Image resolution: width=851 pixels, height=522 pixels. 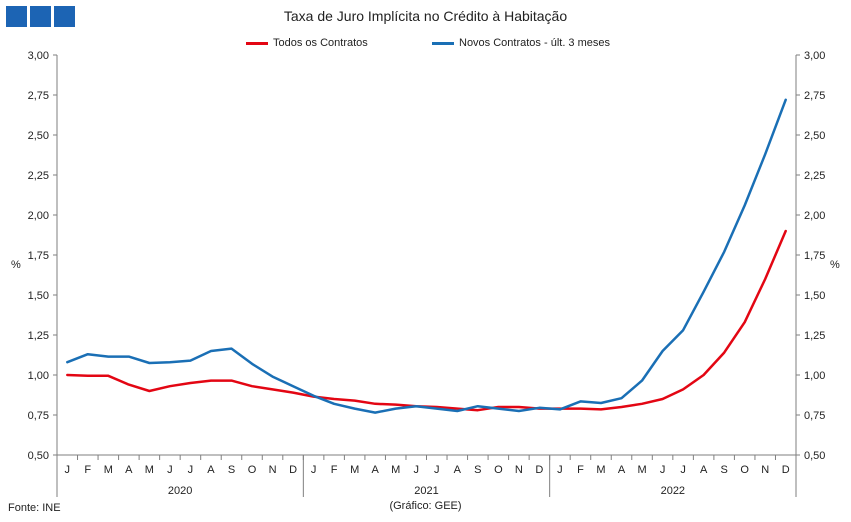 I want to click on y-tick-label-right: 1,50, so click(x=814, y=296).